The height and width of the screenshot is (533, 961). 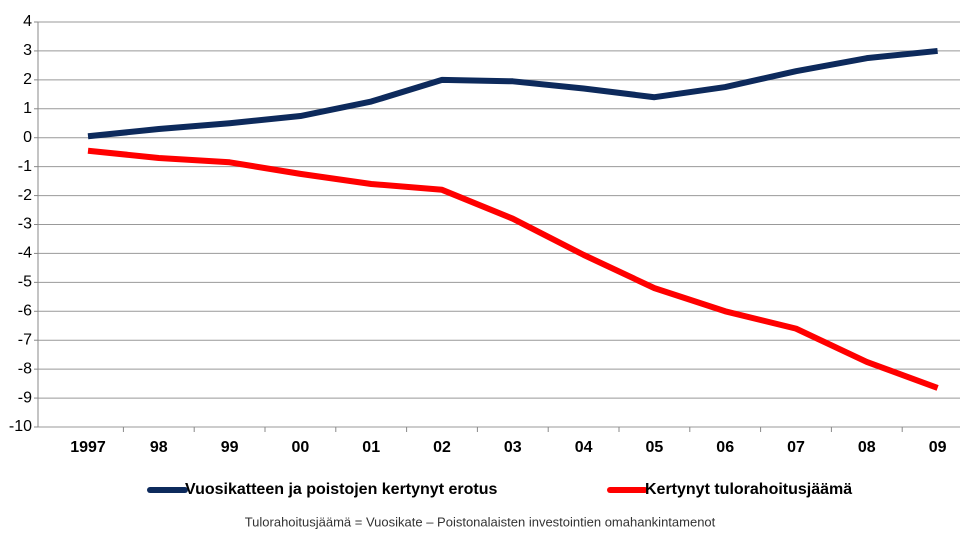 What do you see at coordinates (655, 447) in the screenshot?
I see `x-tick-label: 05` at bounding box center [655, 447].